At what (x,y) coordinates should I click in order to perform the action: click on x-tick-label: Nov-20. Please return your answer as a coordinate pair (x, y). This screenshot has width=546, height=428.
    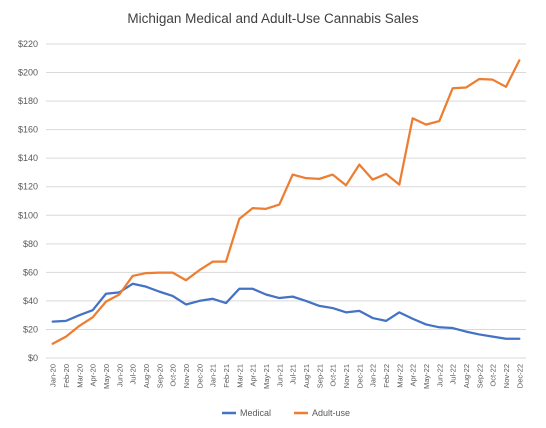
    Looking at the image, I should click on (186, 376).